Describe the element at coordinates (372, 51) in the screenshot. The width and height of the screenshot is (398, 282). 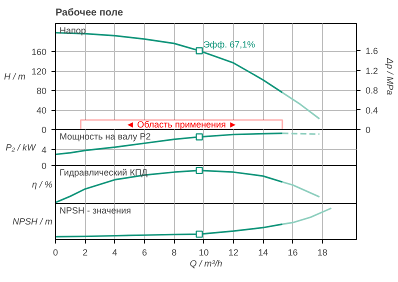
I see `y2-tick-label: 1.6` at that location.